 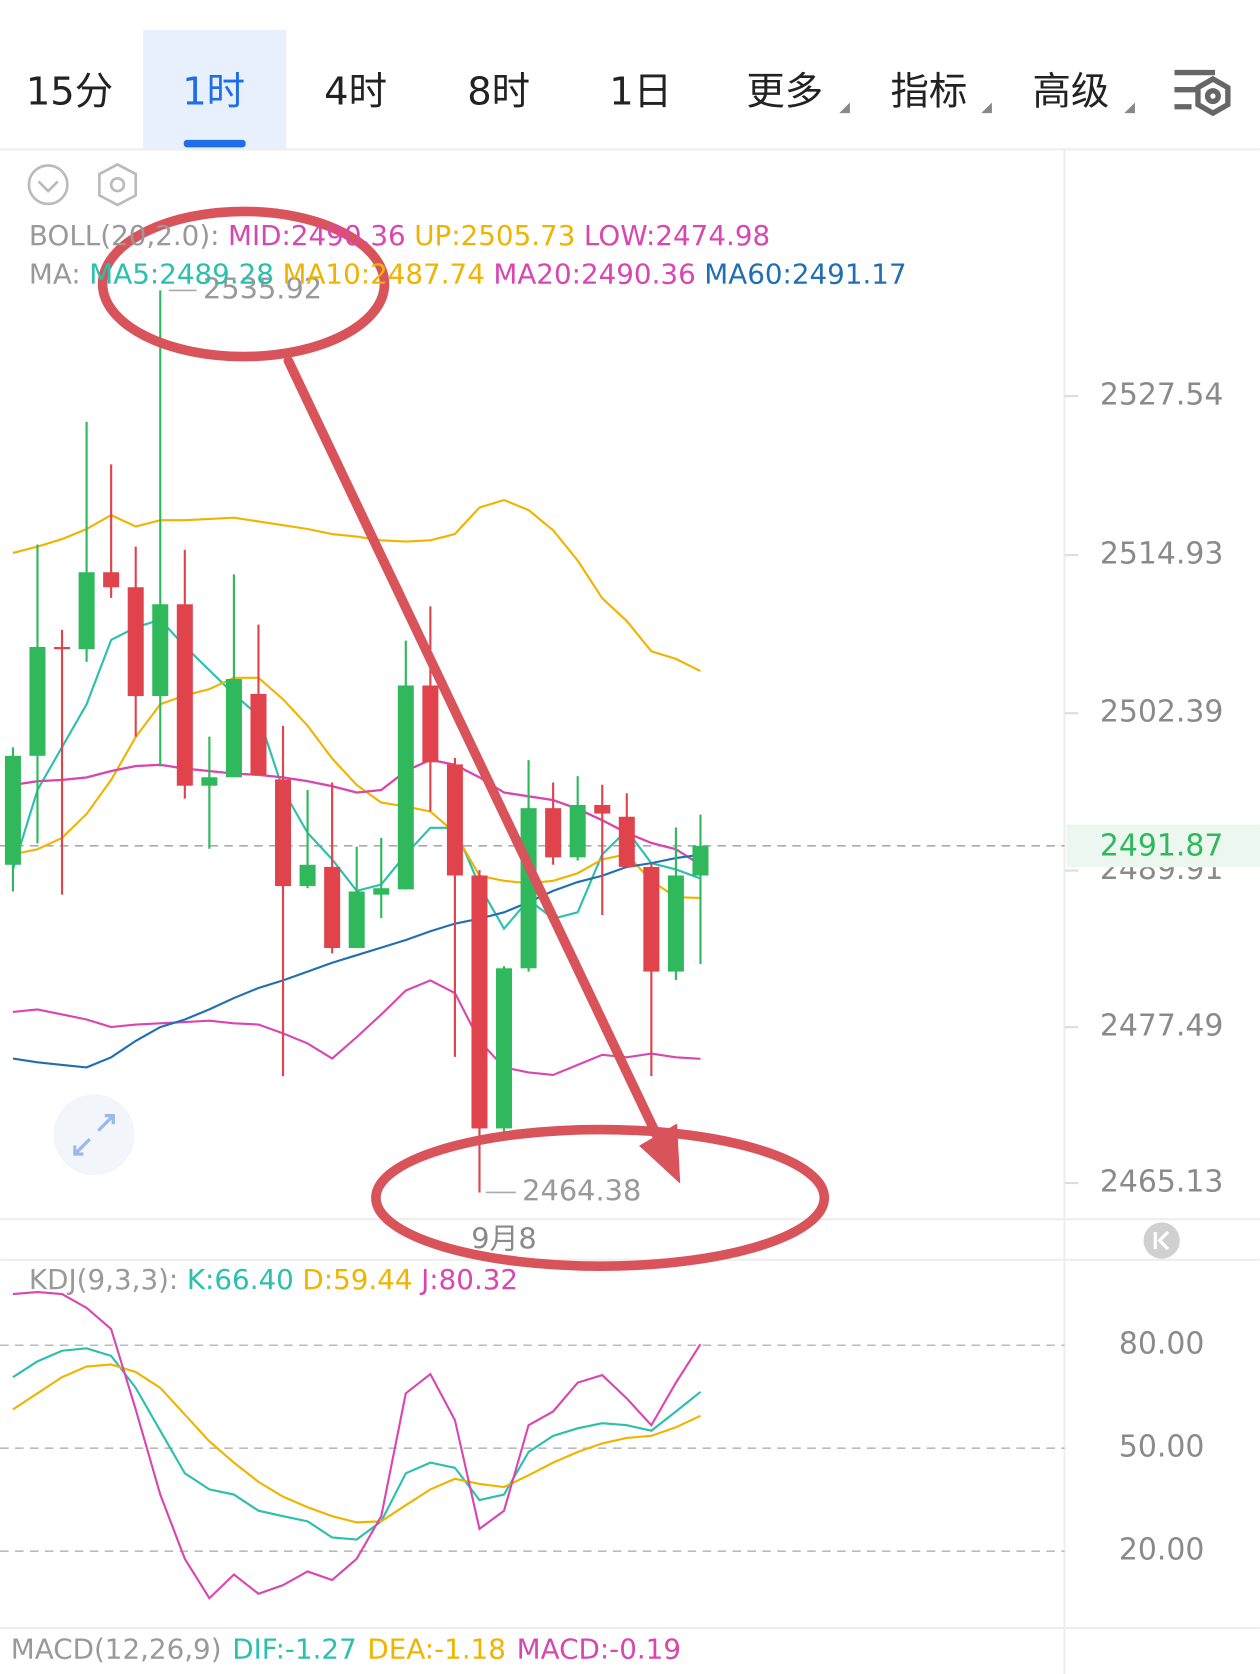 What do you see at coordinates (494, 235) in the screenshot?
I see `legend-entry: UP:2505.73` at bounding box center [494, 235].